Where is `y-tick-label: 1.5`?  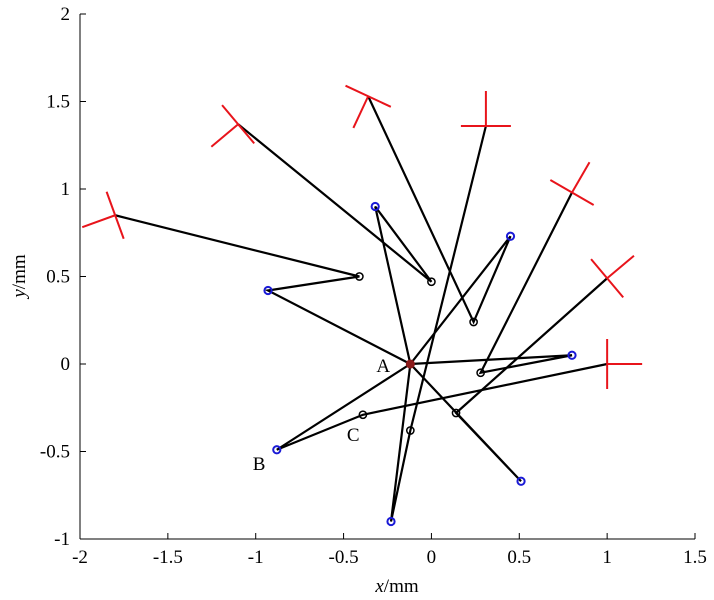 y-tick-label: 1.5 is located at coordinates (58, 102).